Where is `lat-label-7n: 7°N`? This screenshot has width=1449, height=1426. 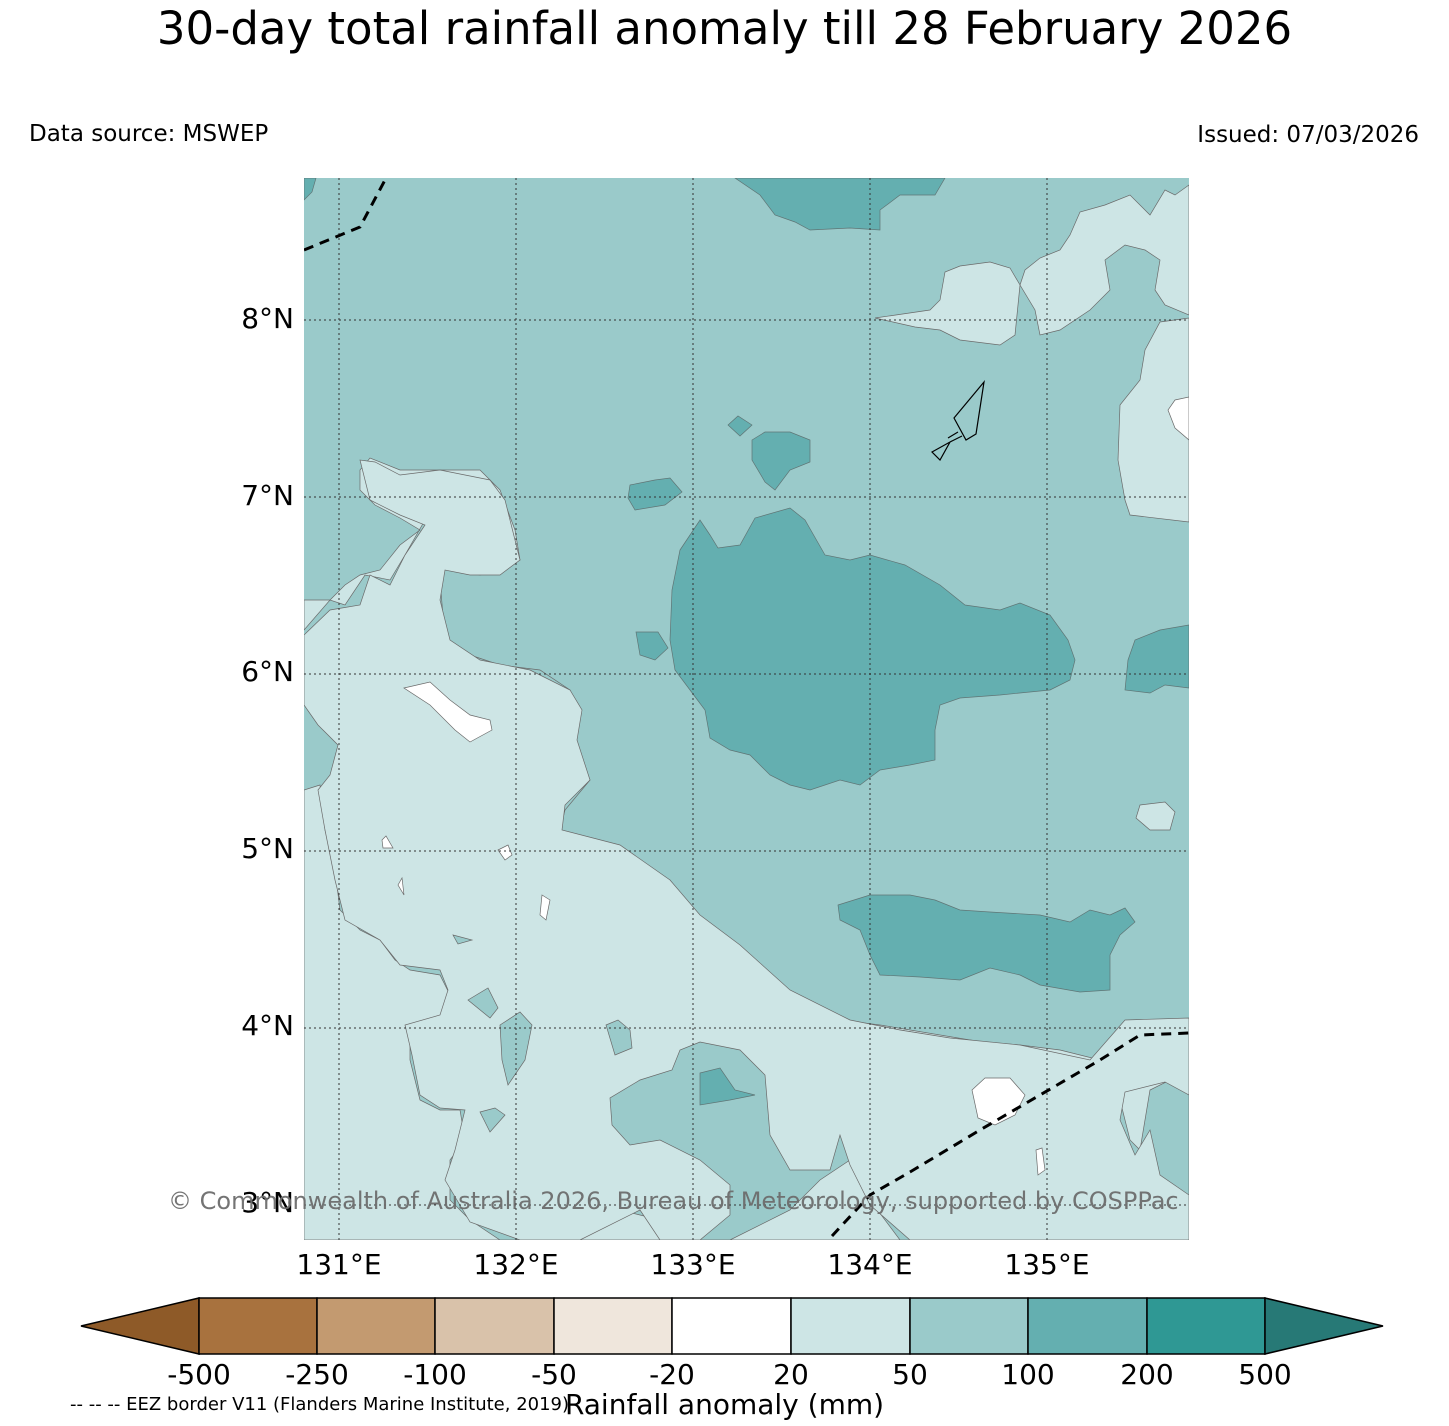
lat-label-7n: 7°N is located at coordinates (267, 495).